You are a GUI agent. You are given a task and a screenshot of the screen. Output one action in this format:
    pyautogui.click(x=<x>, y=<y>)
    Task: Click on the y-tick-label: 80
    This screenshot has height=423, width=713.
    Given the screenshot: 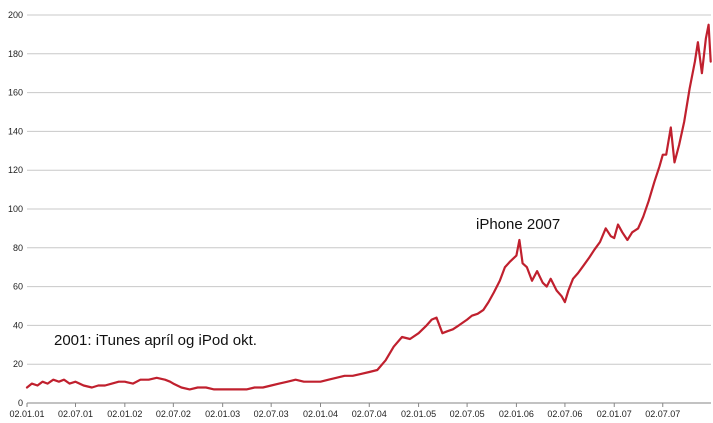 What is the action you would take?
    pyautogui.click(x=18, y=248)
    